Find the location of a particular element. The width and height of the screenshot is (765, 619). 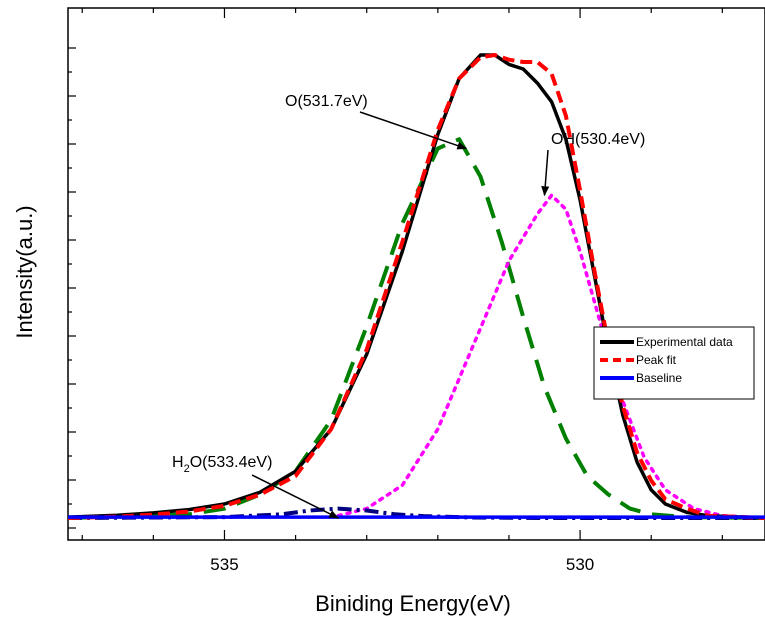

y-axis-title: Intensity(a.u.) is located at coordinates (24, 271).